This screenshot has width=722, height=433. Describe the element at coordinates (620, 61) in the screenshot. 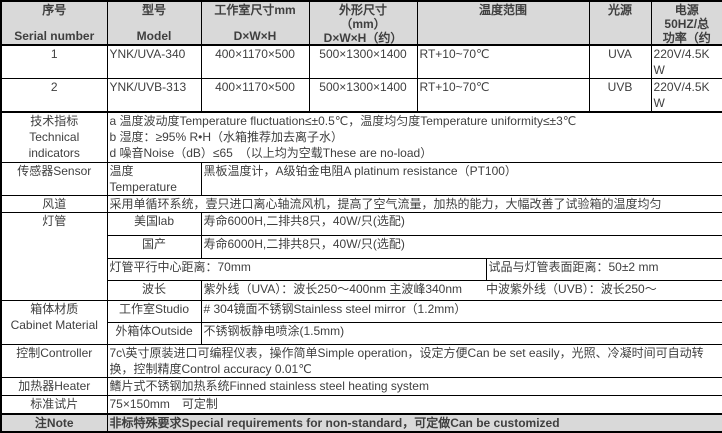

I see `model1-light: UVA` at that location.